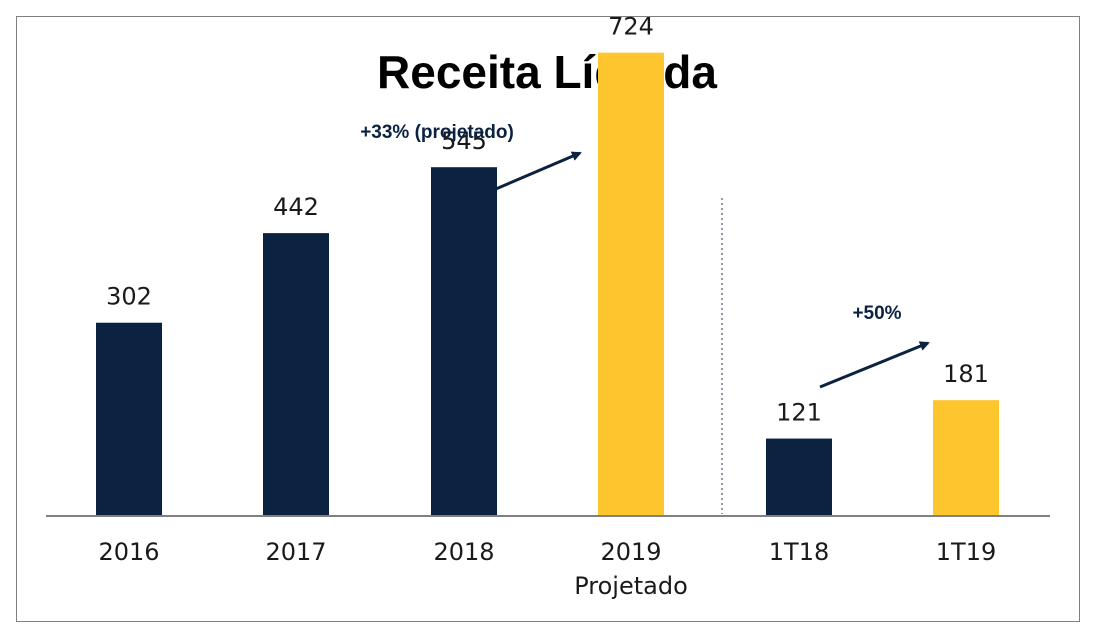 Image resolution: width=1098 pixels, height=642 pixels. I want to click on bar-2017, so click(296, 374).